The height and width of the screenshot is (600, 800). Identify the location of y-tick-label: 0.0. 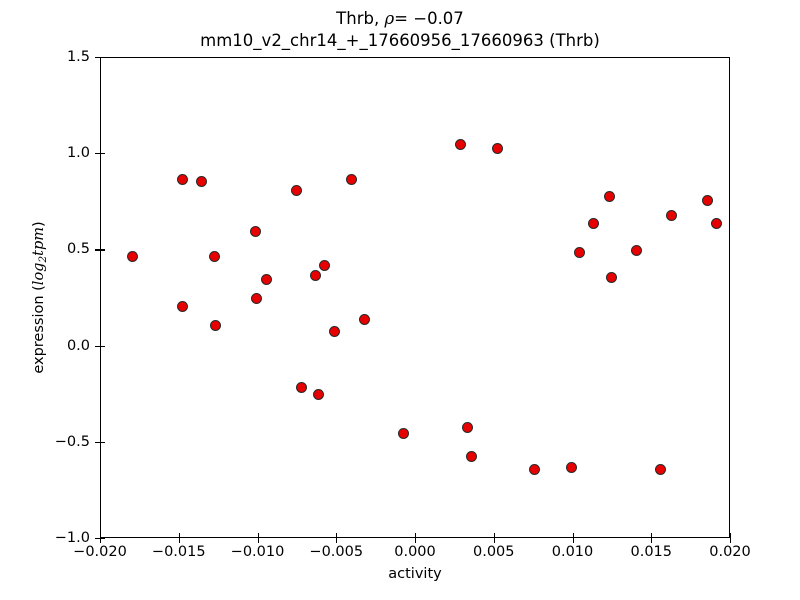
(78, 345).